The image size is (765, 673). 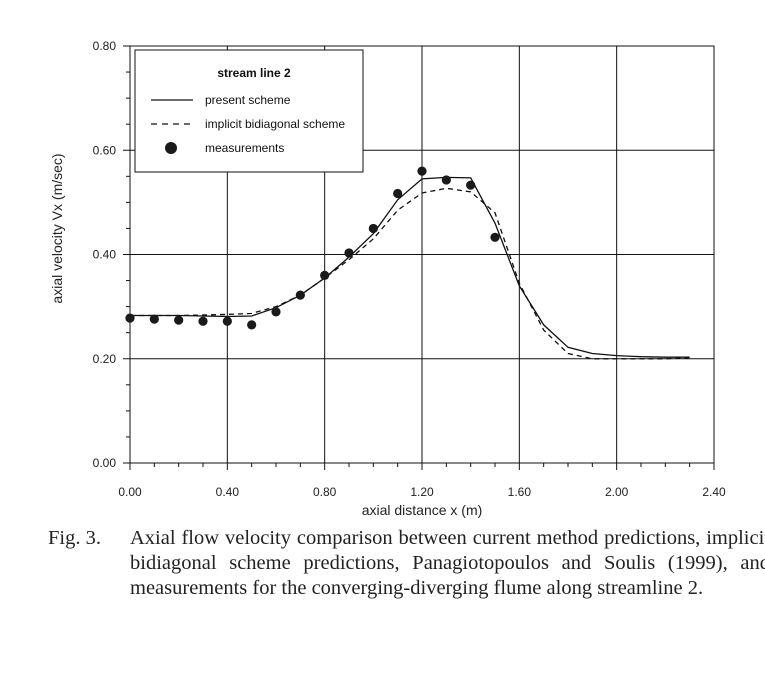 I want to click on x-tick-label: 1.20, so click(x=422, y=492).